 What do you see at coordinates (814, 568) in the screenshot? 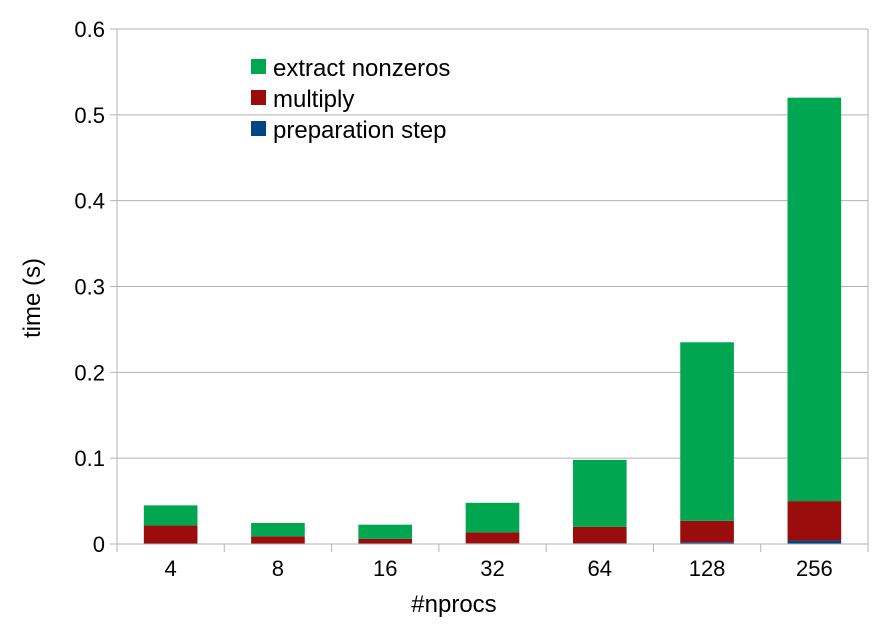
I see `x-tick-label: 256` at bounding box center [814, 568].